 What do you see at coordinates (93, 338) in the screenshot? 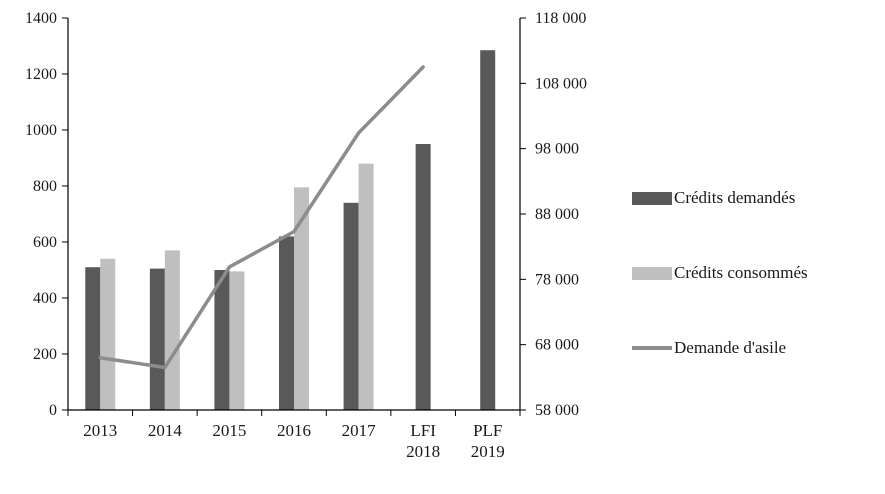
I see `bar-credits-demandes-2013` at bounding box center [93, 338].